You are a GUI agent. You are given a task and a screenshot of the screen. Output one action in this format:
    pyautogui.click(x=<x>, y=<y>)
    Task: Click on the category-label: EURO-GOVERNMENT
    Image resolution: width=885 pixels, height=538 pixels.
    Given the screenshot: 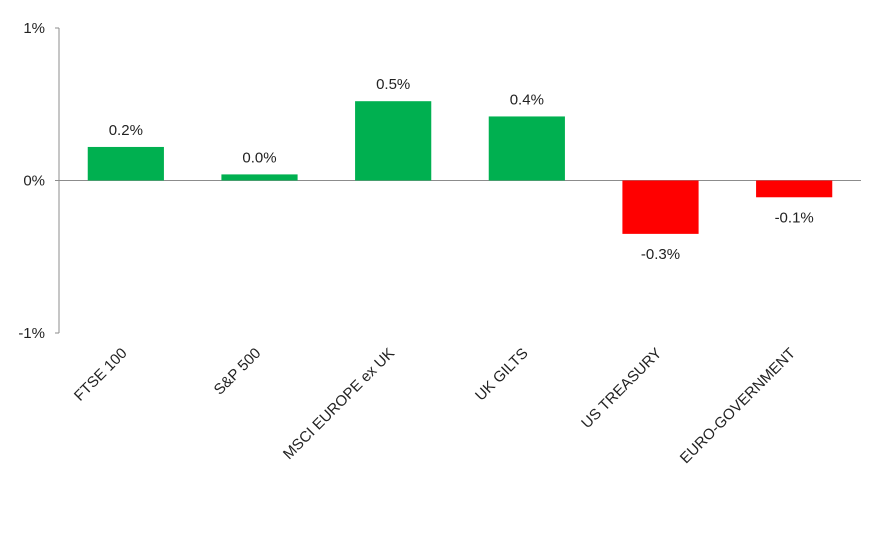 What is the action you would take?
    pyautogui.click(x=738, y=406)
    